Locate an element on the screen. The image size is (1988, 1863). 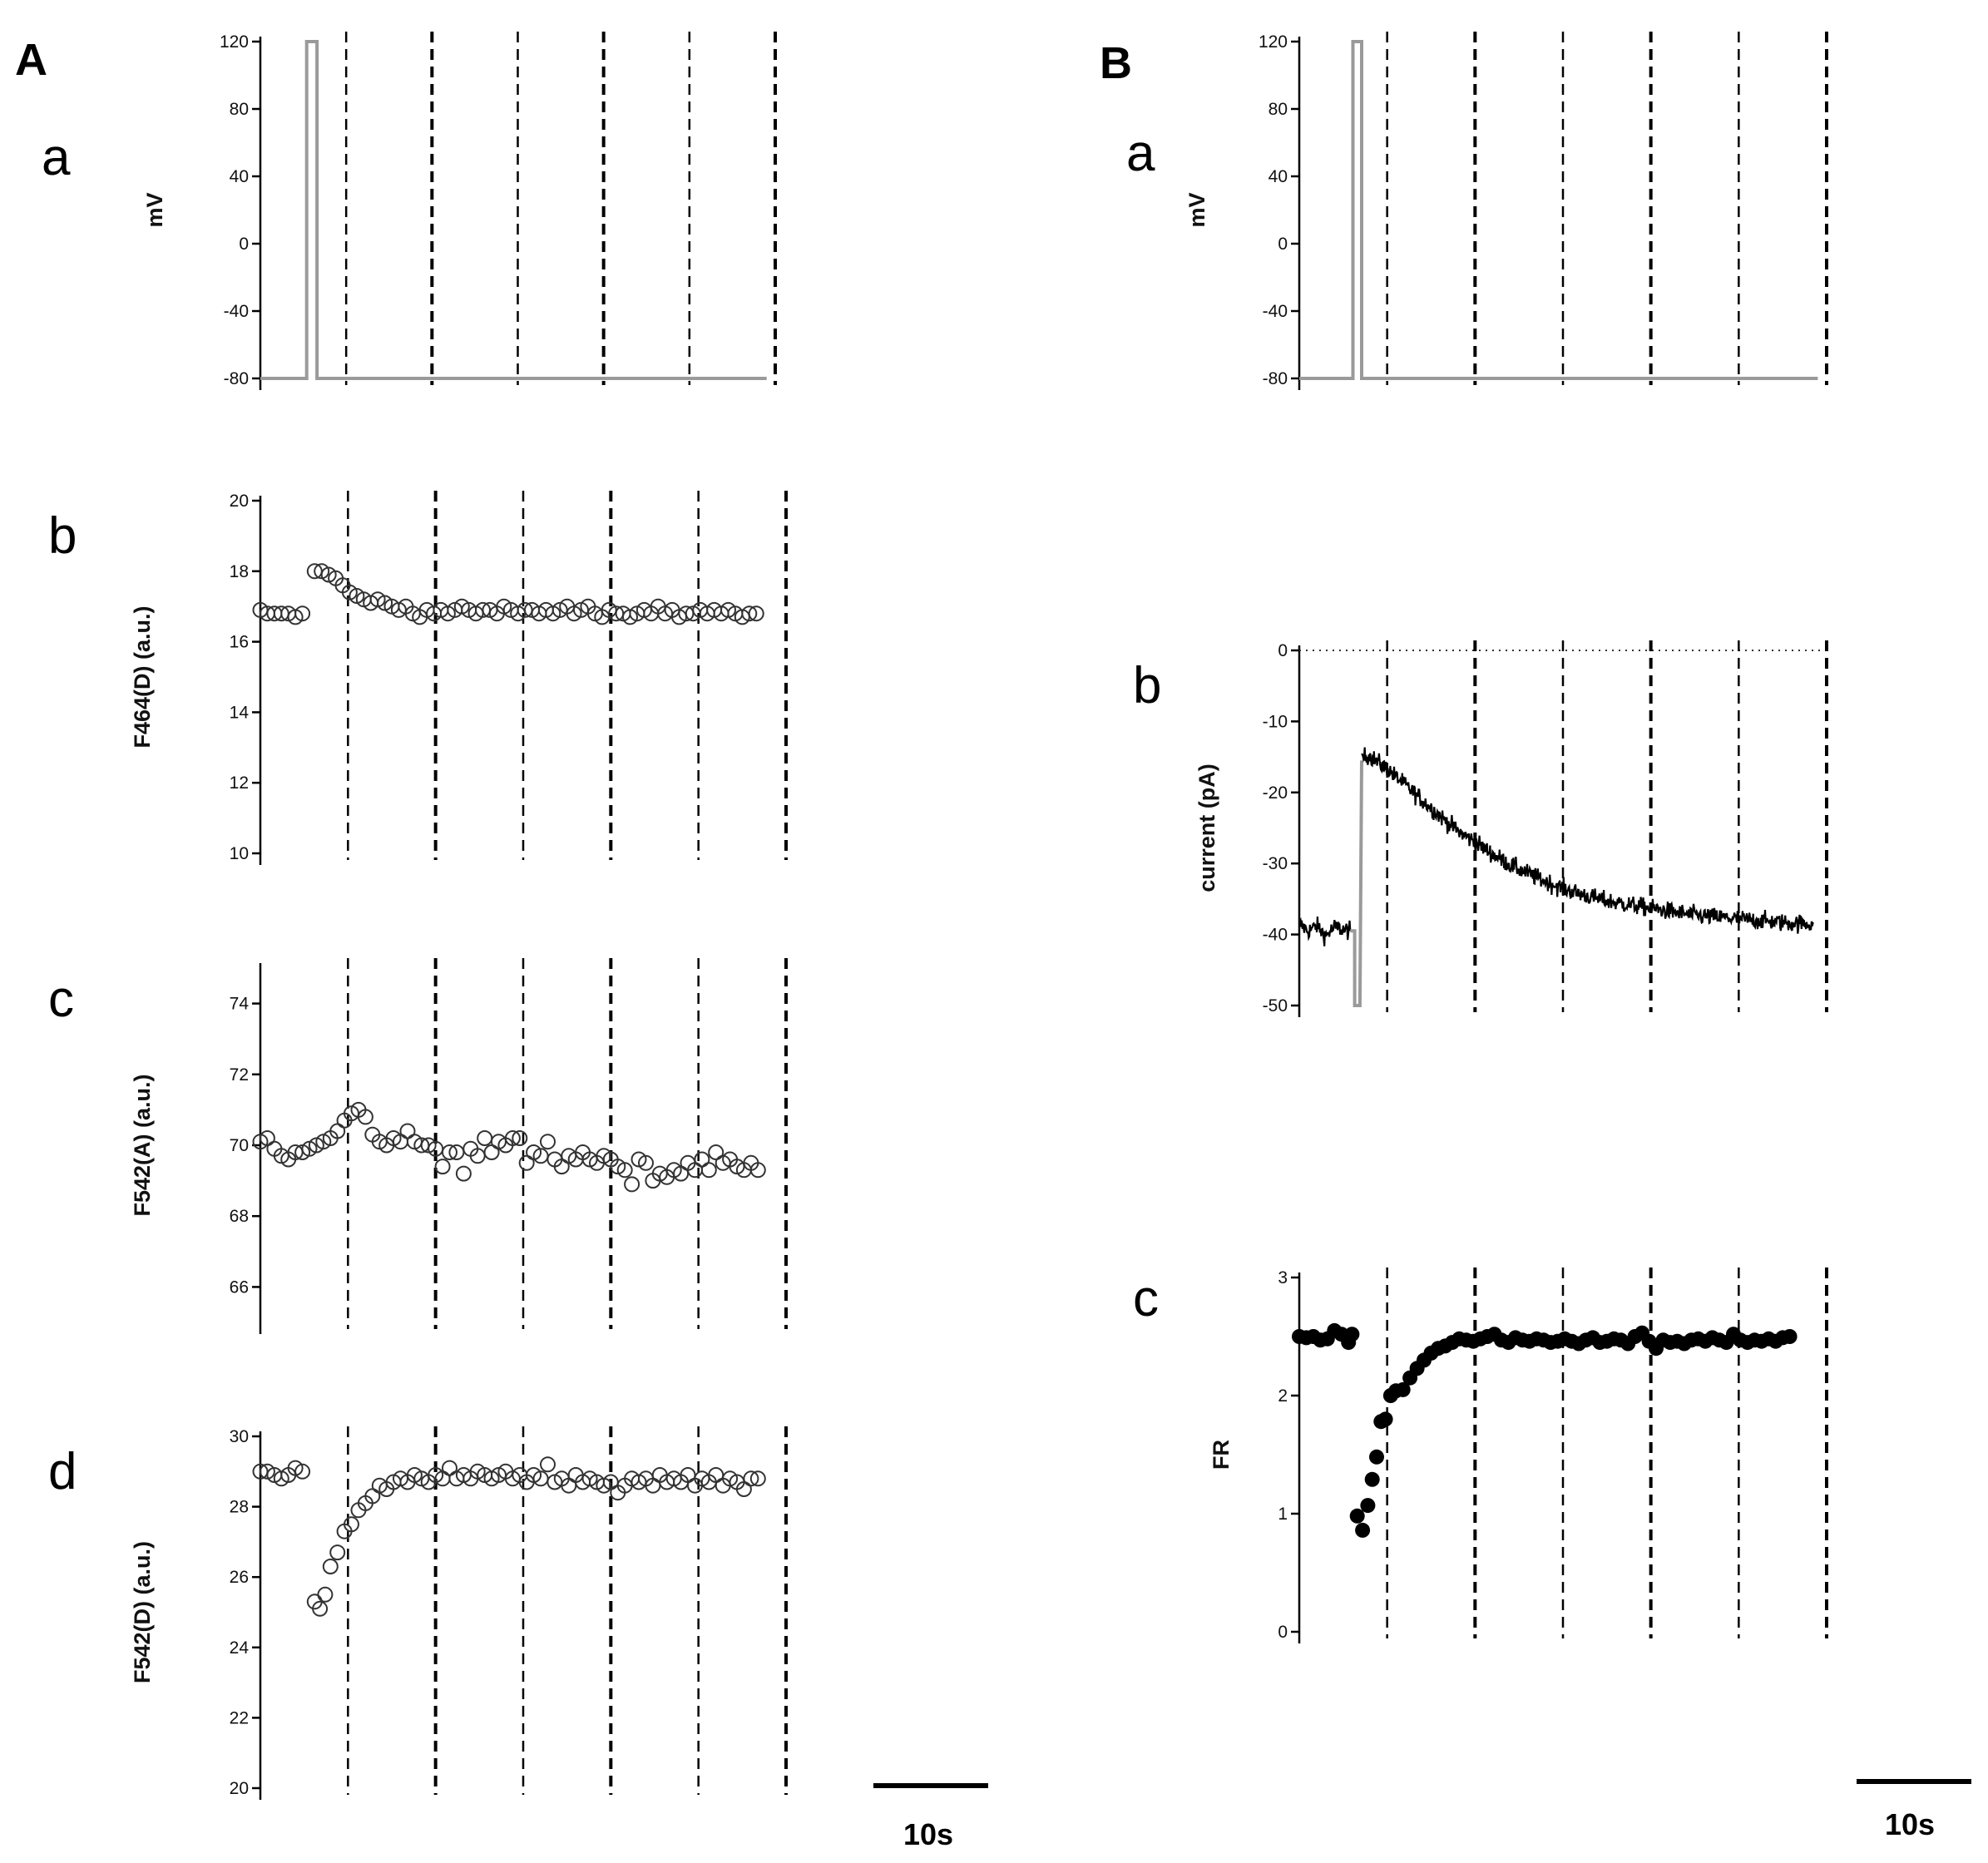
chart-Ad: d 30 28 26 24 22 20 F542(D) (a.u.) is located at coordinates (418, 1613).